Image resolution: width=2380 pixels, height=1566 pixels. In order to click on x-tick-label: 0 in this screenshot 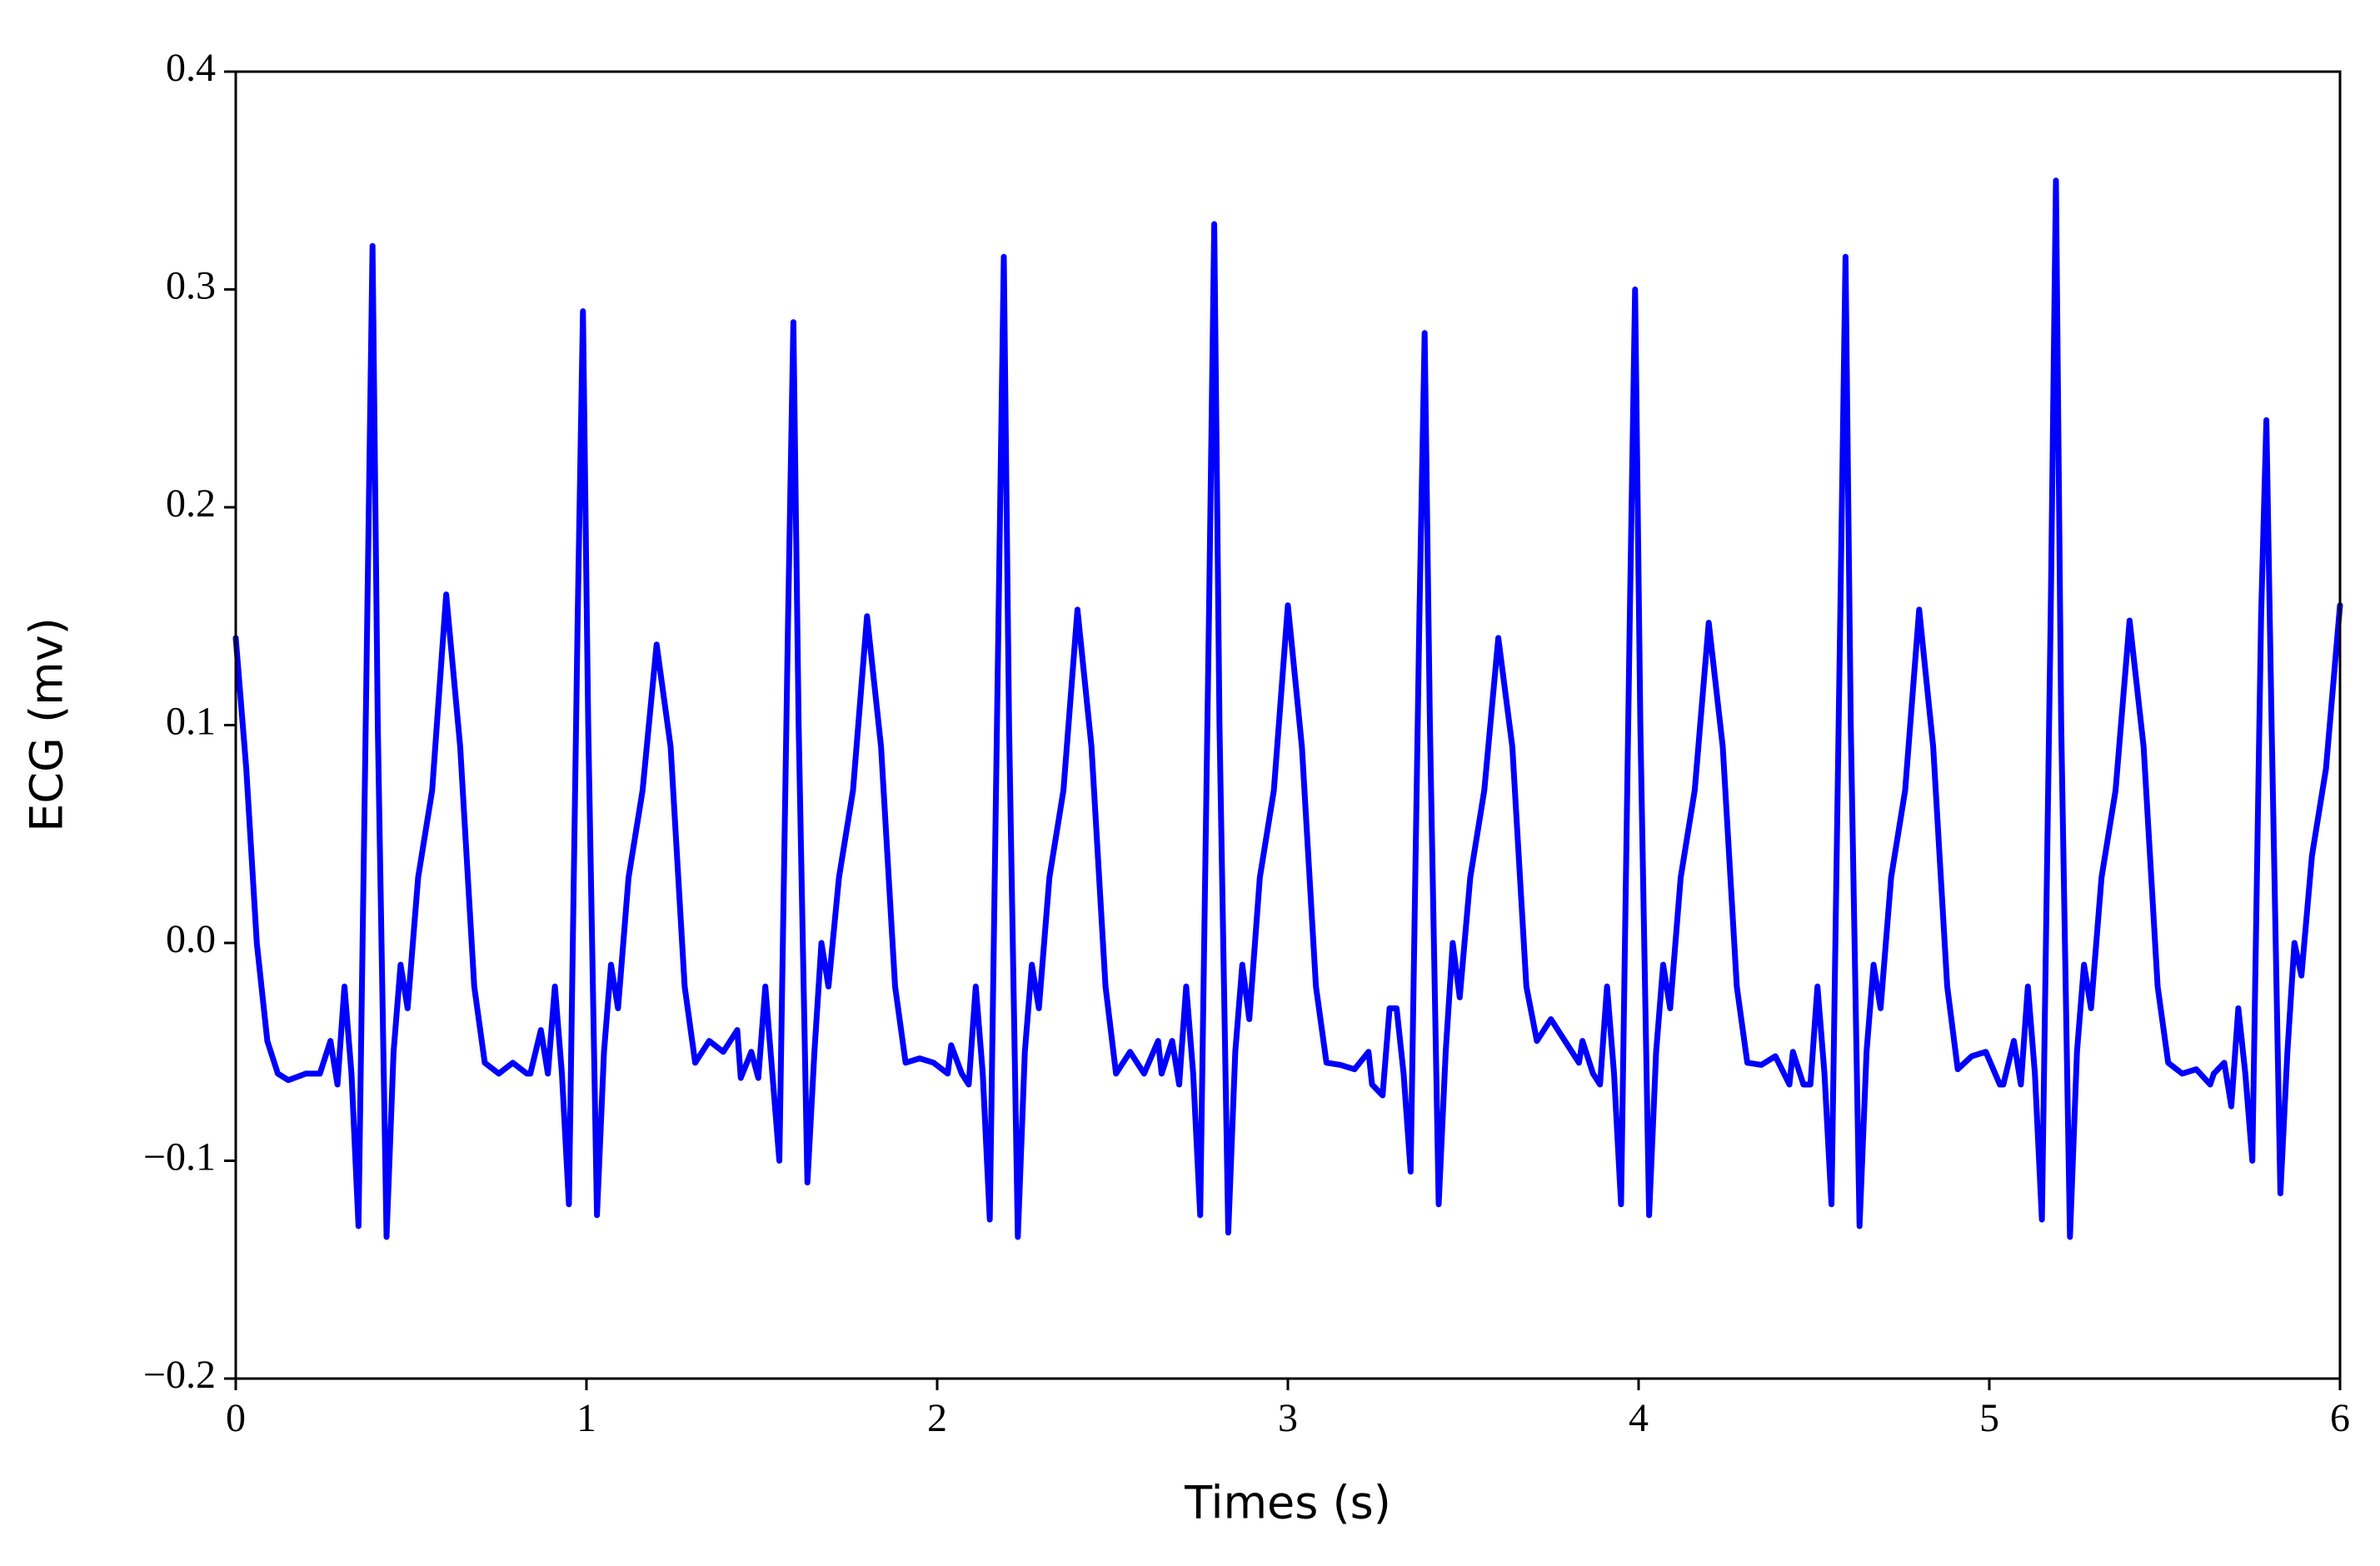, I will do `click(236, 1418)`.